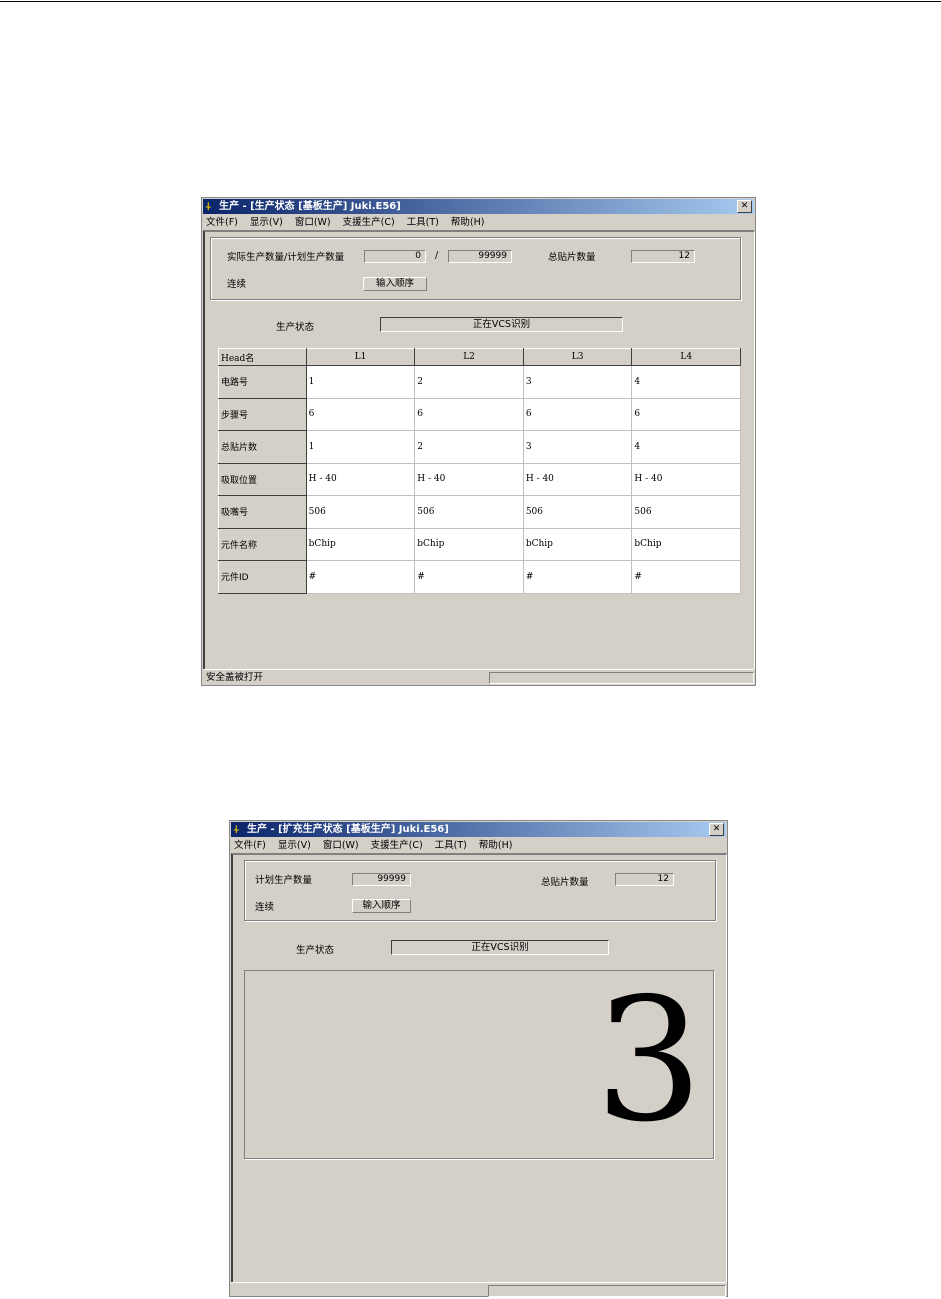  What do you see at coordinates (478, 677) in the screenshot?
I see `status-bar: 安全盖被打开` at bounding box center [478, 677].